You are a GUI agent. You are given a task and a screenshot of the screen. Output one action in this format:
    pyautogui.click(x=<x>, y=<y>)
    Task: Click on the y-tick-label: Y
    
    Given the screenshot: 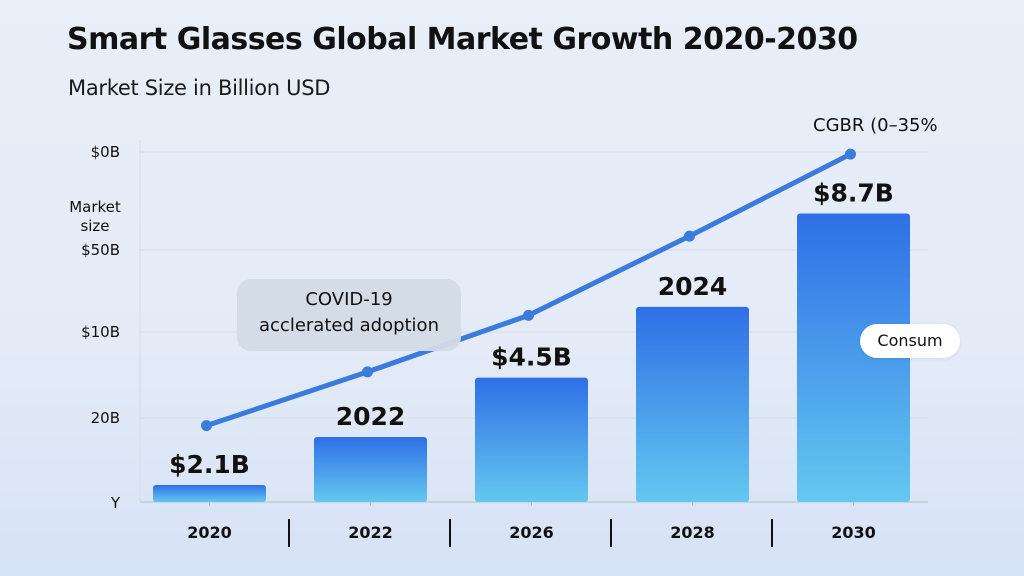 What is the action you would take?
    pyautogui.click(x=115, y=503)
    